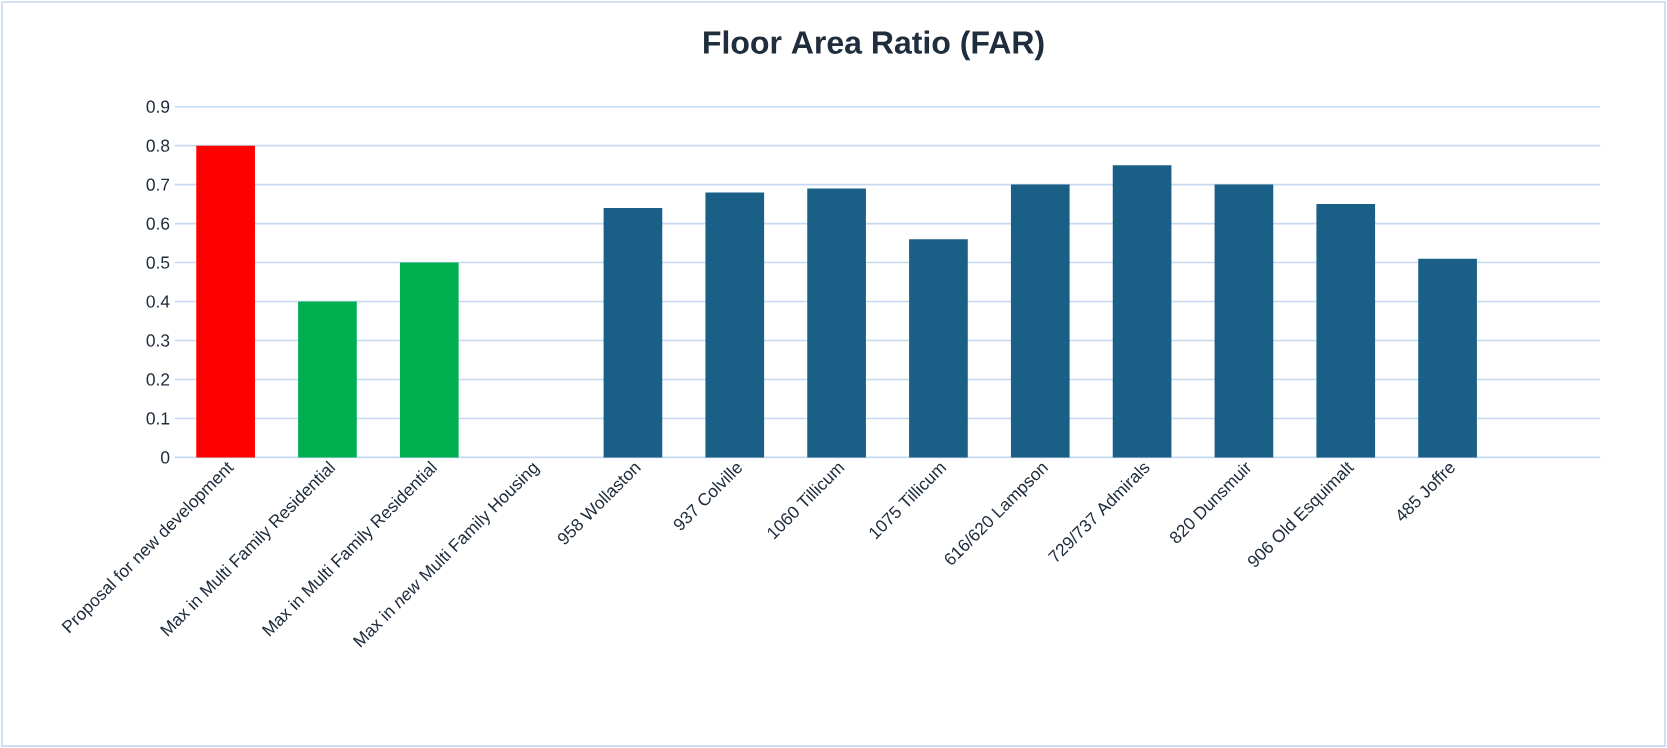 This screenshot has height=748, width=1667. Describe the element at coordinates (158, 184) in the screenshot. I see `y-tick-label: 0.7` at that location.